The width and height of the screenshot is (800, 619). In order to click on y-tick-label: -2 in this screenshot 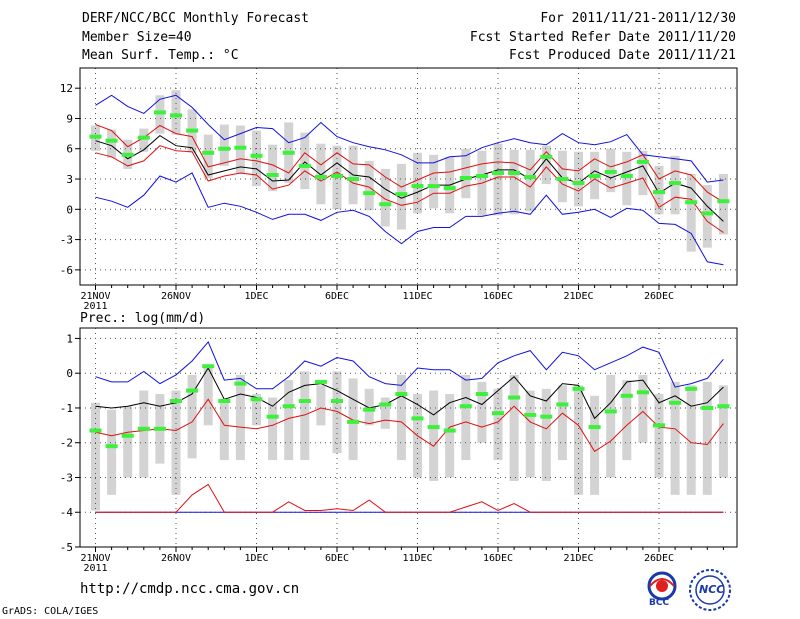, I will do `click(66, 443)`.